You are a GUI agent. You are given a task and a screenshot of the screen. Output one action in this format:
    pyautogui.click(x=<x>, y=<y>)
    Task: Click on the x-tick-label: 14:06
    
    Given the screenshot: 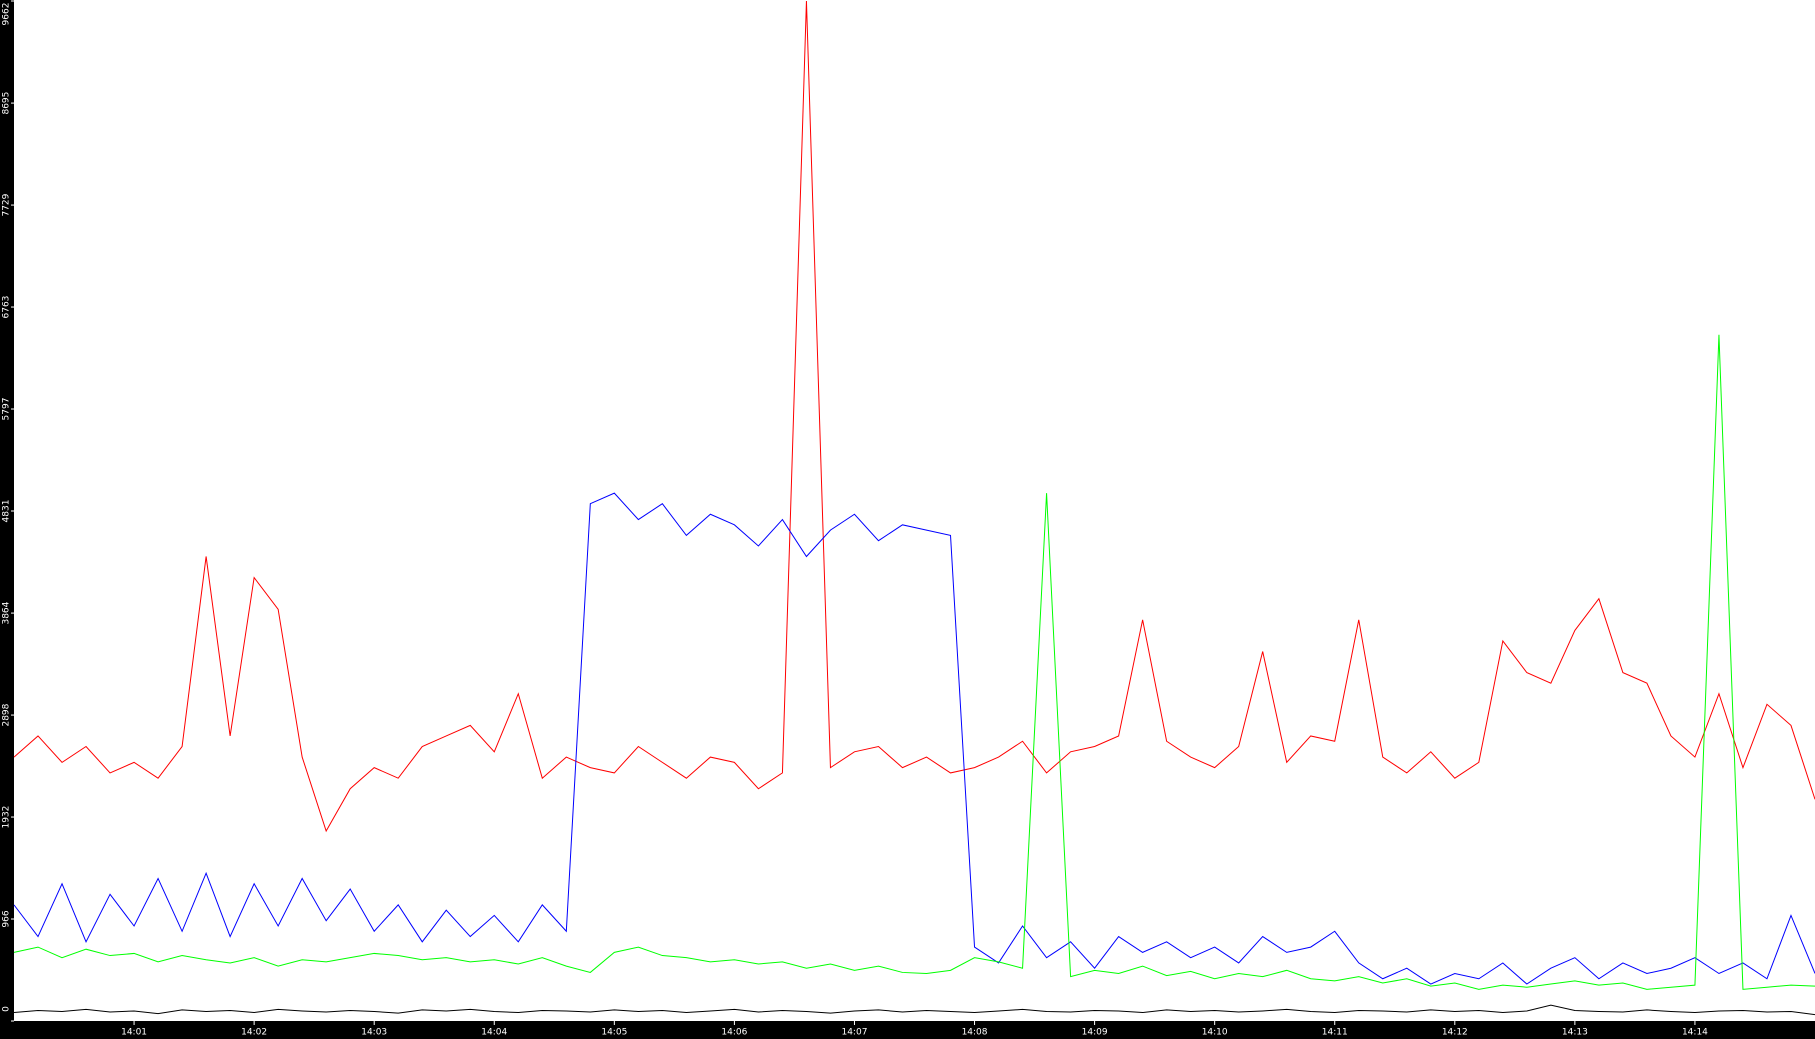 What is the action you would take?
    pyautogui.click(x=734, y=1033)
    